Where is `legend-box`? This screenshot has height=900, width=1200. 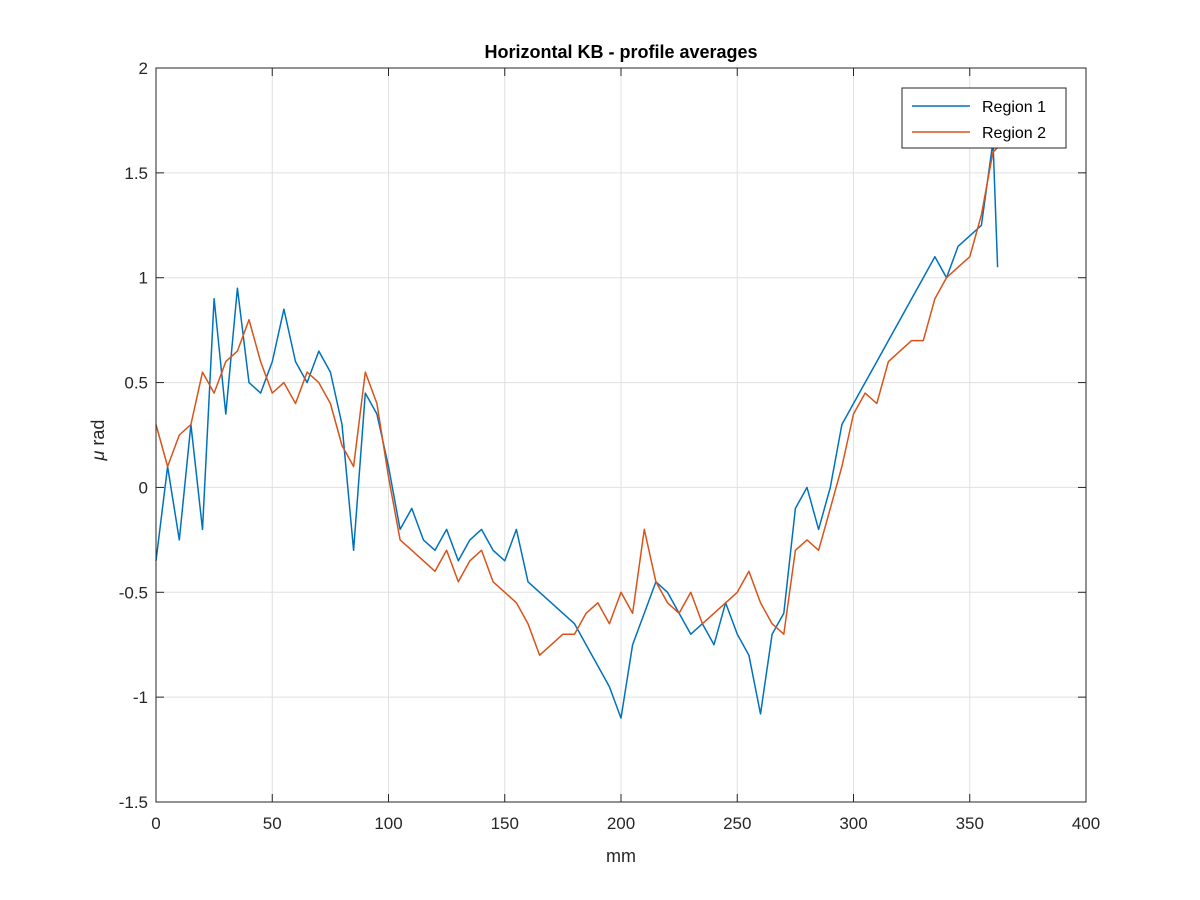
legend-box is located at coordinates (984, 118).